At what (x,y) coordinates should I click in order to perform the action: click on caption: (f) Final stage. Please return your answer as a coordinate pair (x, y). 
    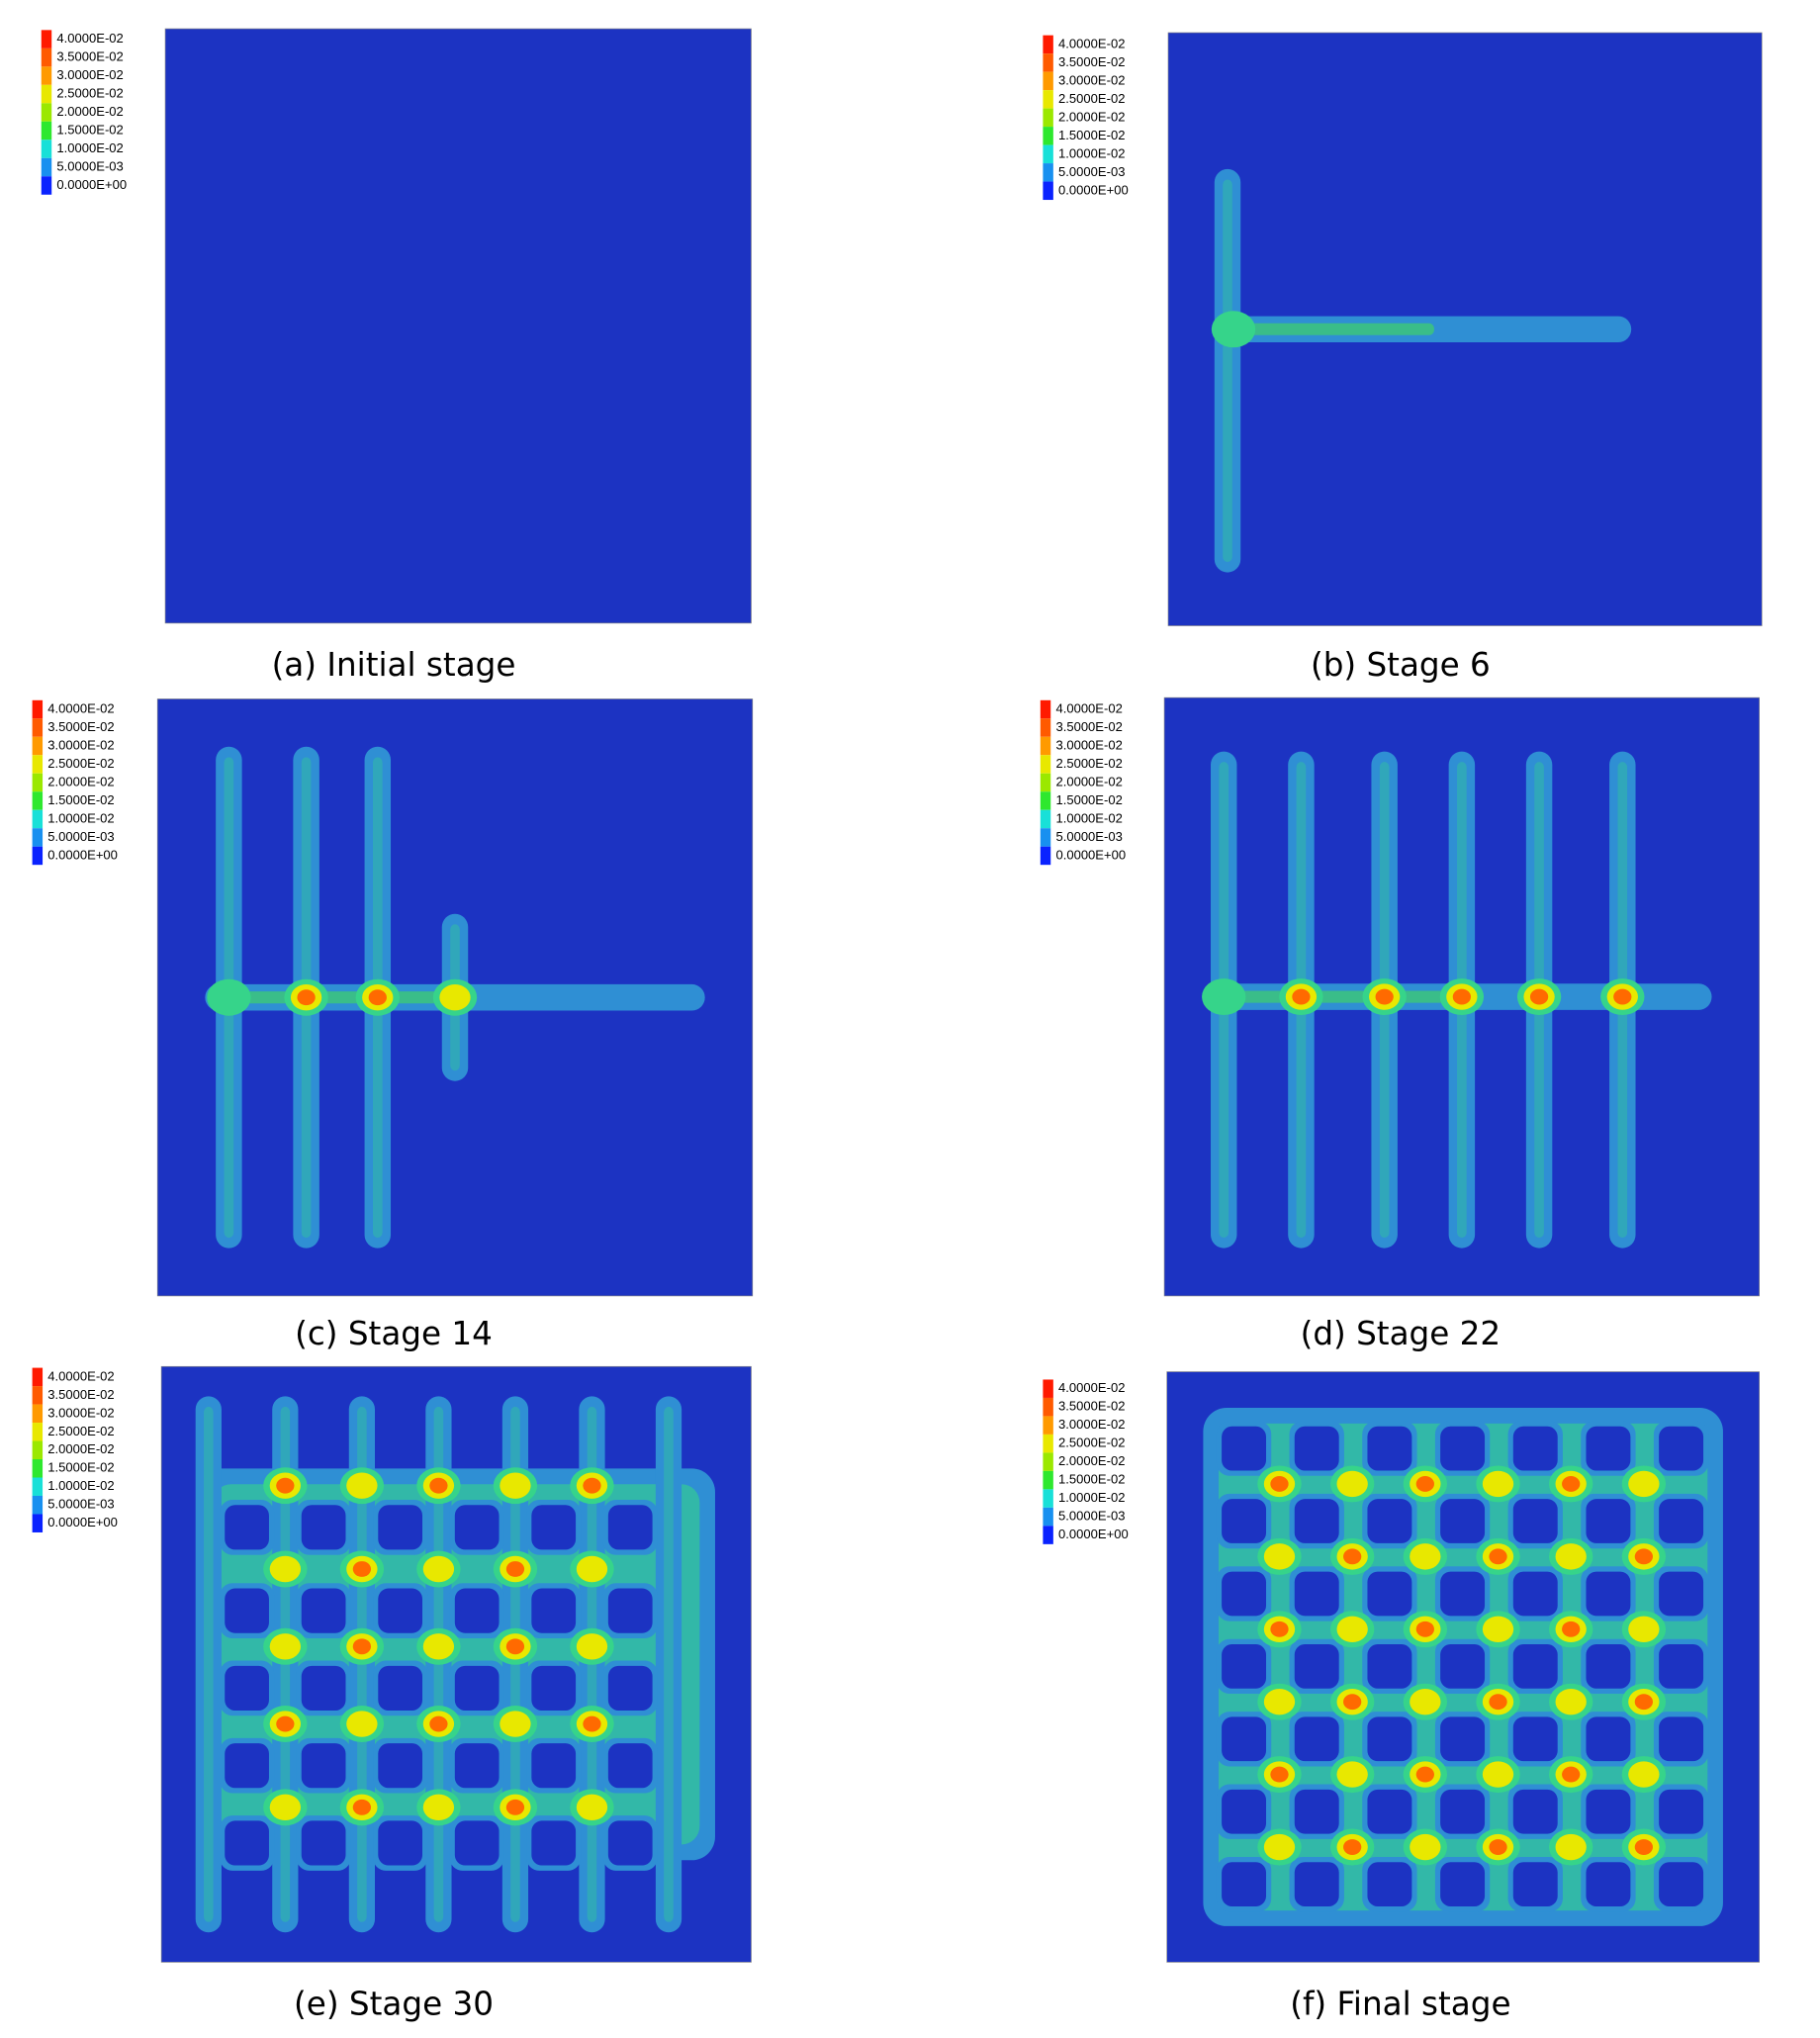
    Looking at the image, I should click on (1400, 2003).